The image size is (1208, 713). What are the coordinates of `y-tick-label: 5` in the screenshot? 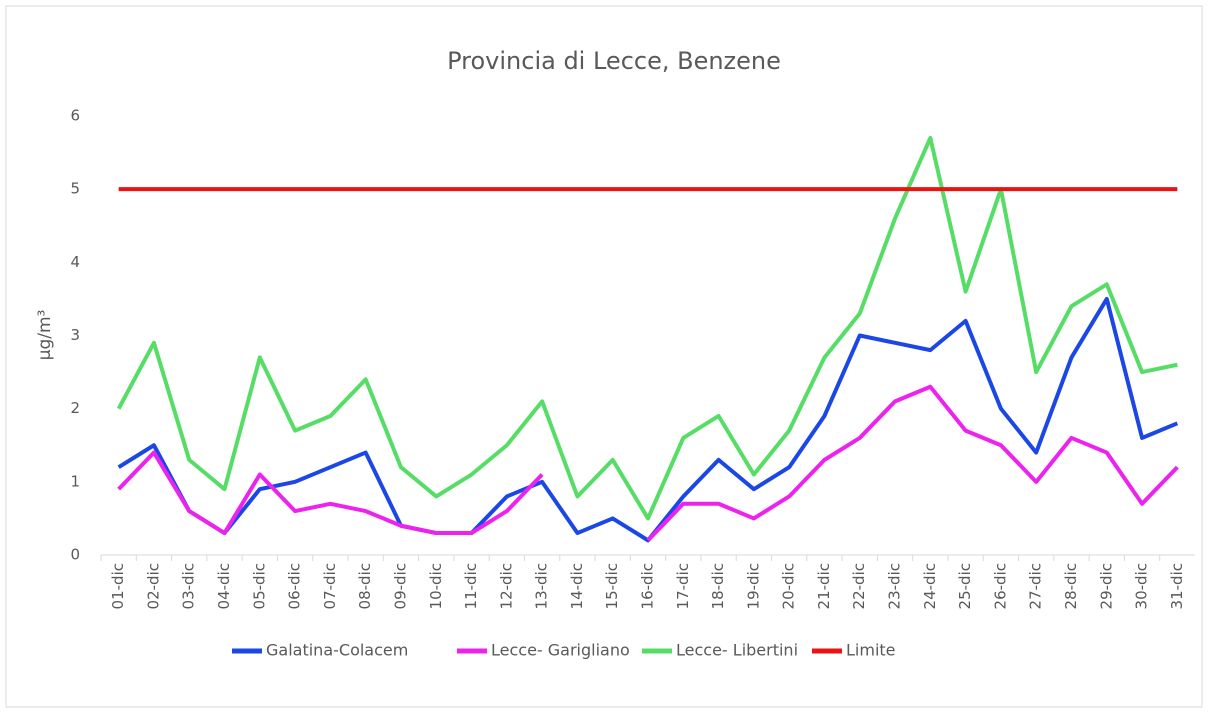 It's located at (75, 189).